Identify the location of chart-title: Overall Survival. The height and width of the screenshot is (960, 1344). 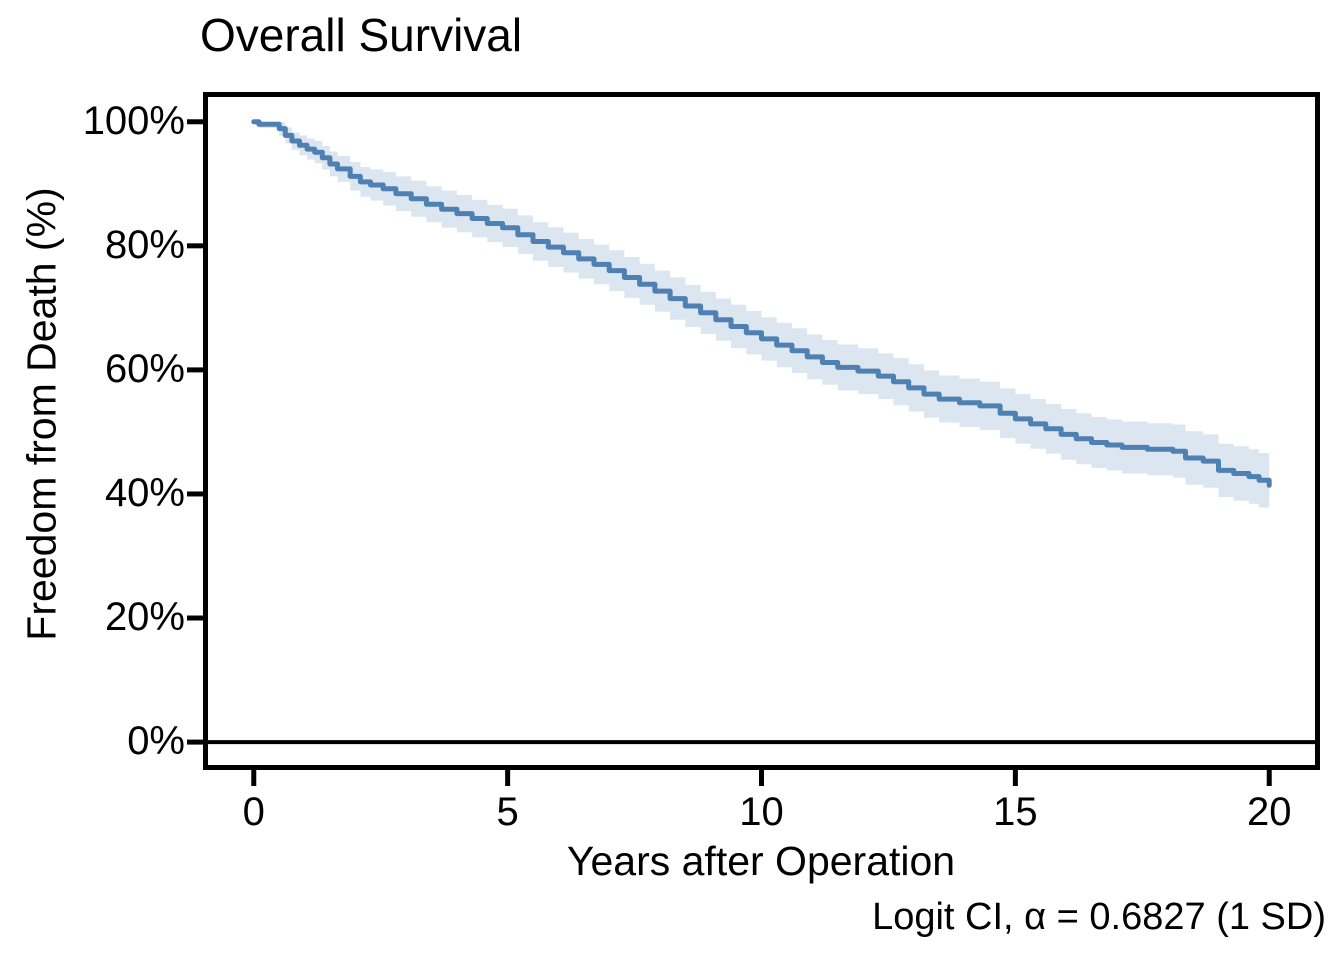
(361, 35).